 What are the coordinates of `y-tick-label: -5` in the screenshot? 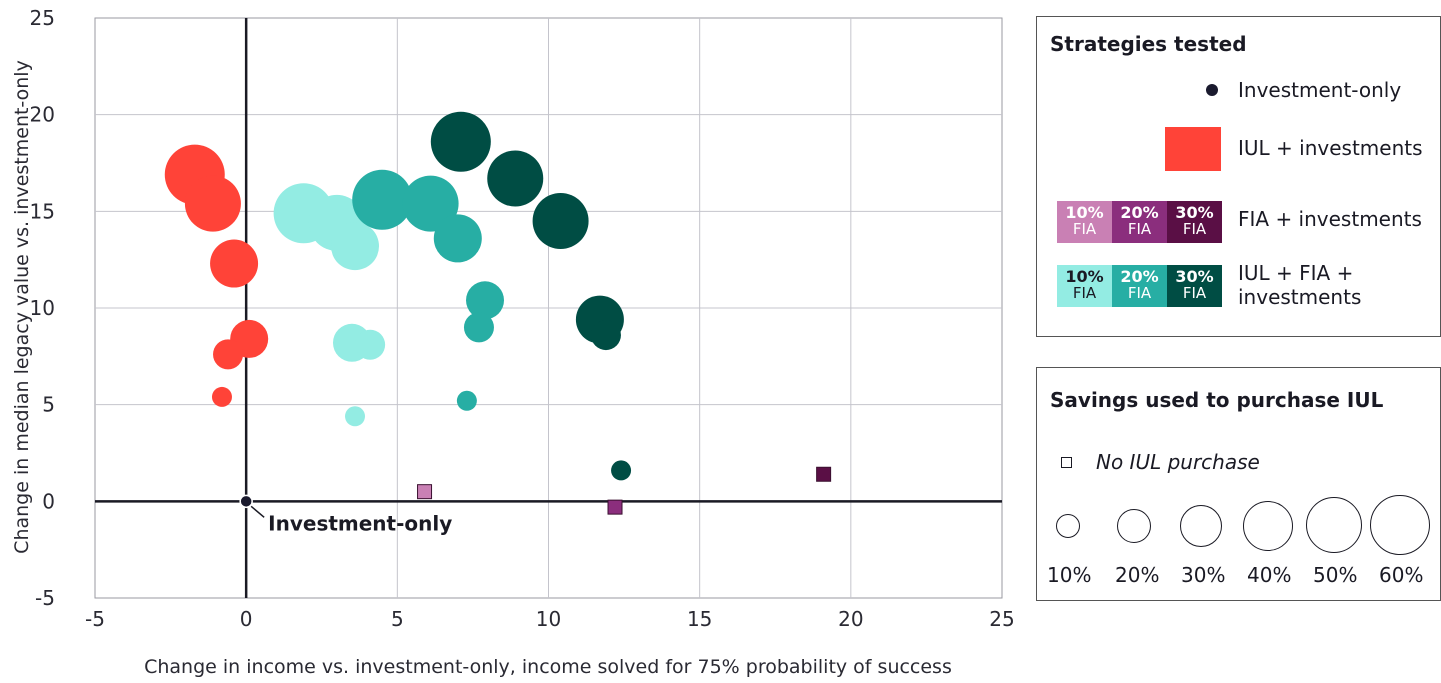 It's located at (45, 598).